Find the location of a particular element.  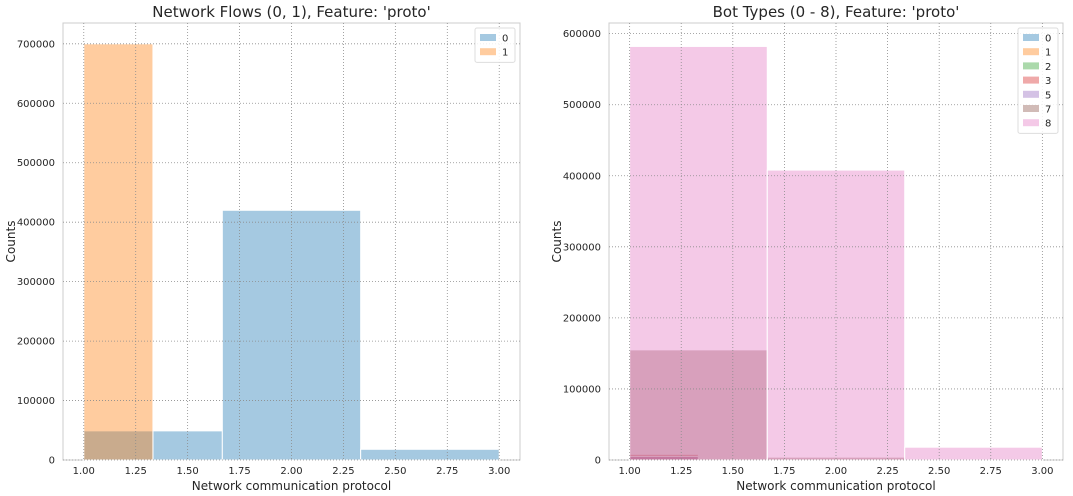

chart-title: Bot Types (0 - 8), Feature: 'proto' is located at coordinates (836, 12).